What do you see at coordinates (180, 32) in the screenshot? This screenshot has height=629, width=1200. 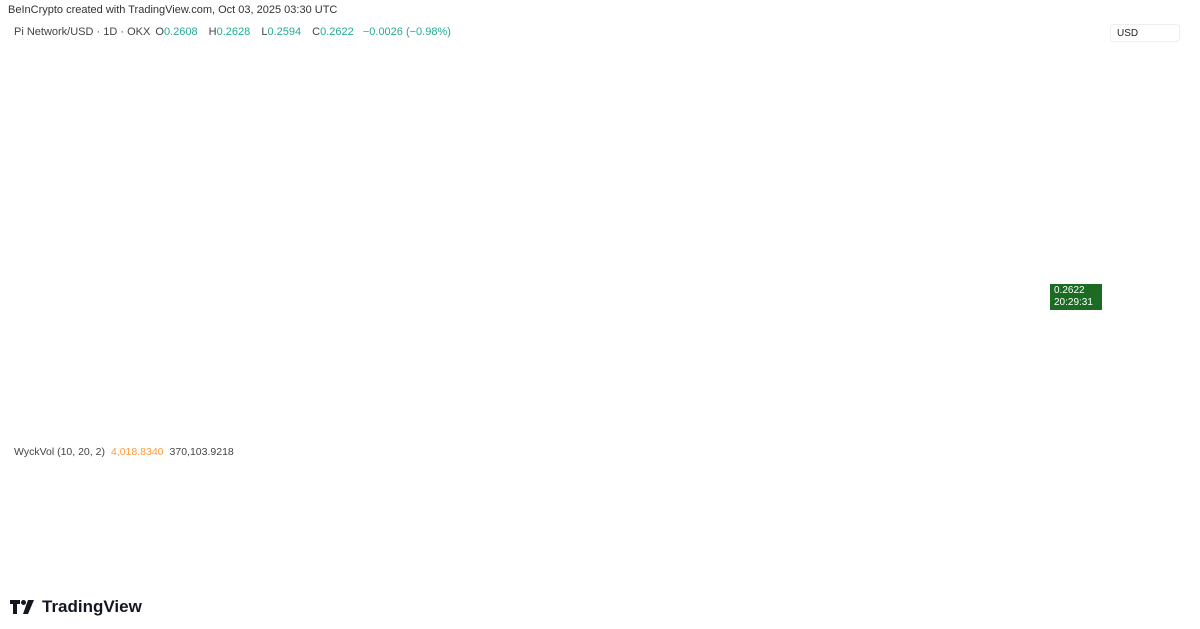 I see `open-value: 0.2608` at bounding box center [180, 32].